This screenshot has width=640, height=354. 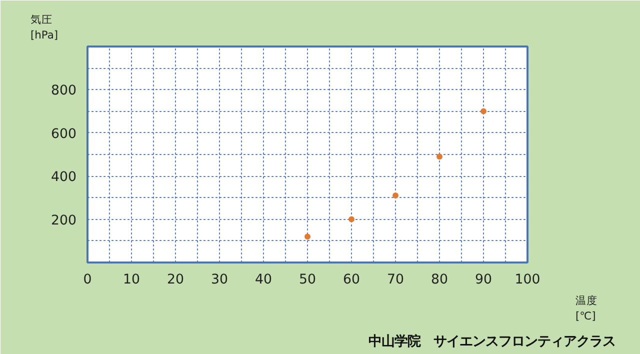 I want to click on x-tick-label: 10, so click(x=131, y=280).